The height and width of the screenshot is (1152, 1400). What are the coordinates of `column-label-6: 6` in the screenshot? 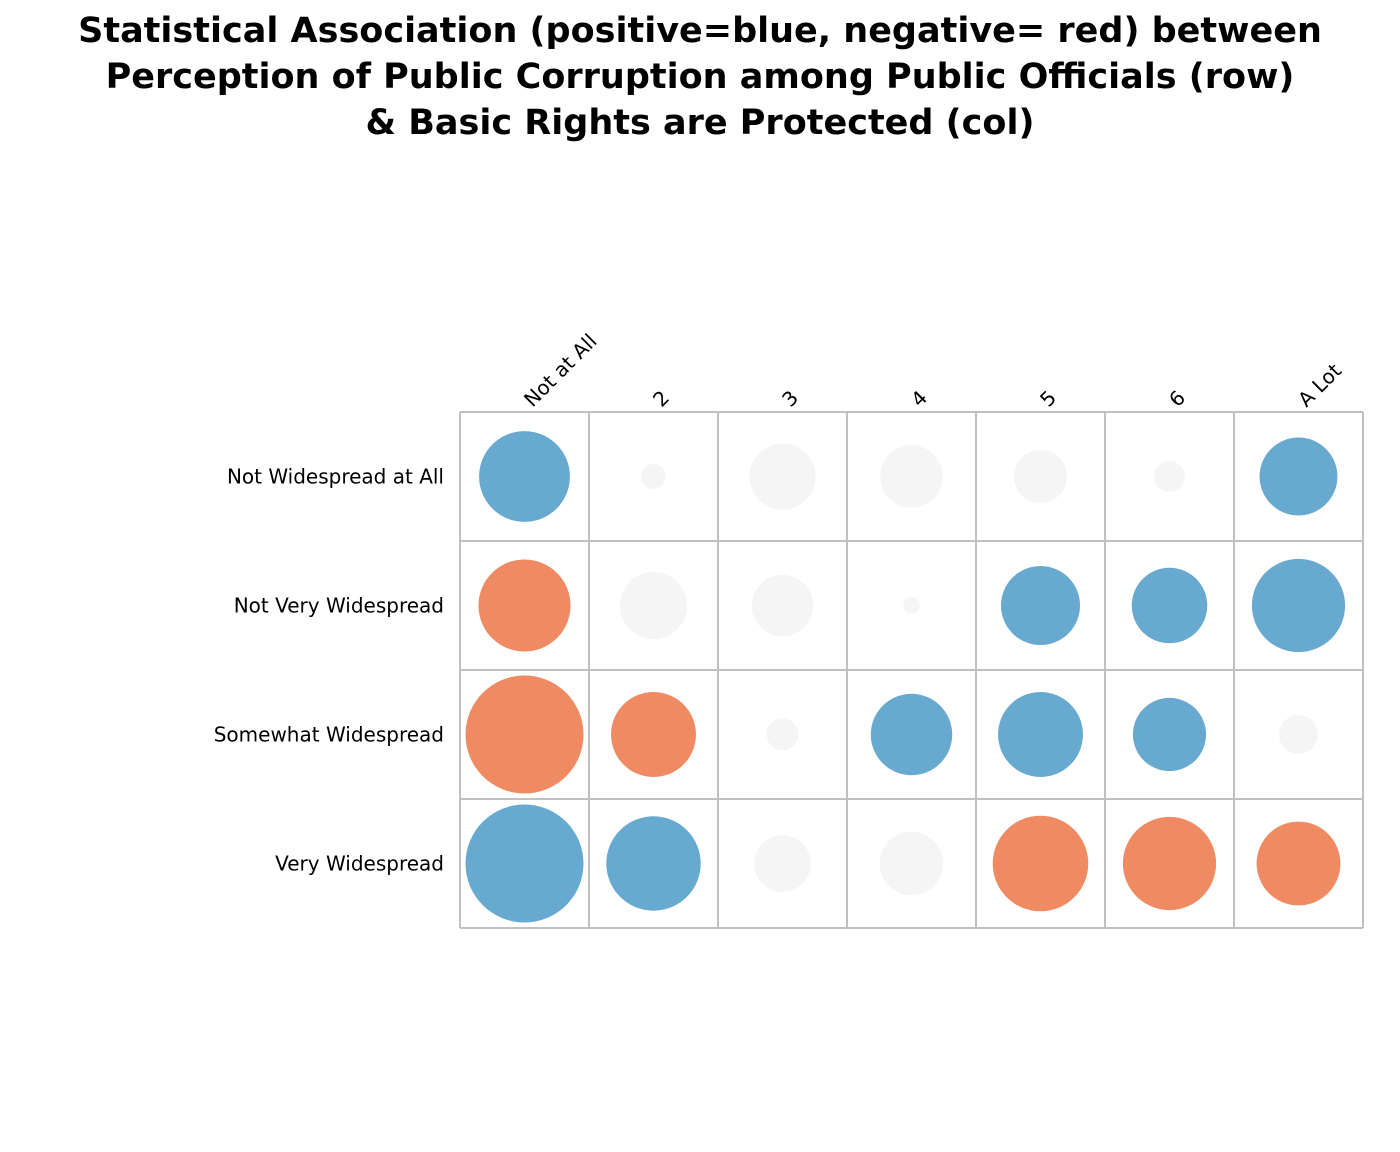 It's located at (1177, 399).